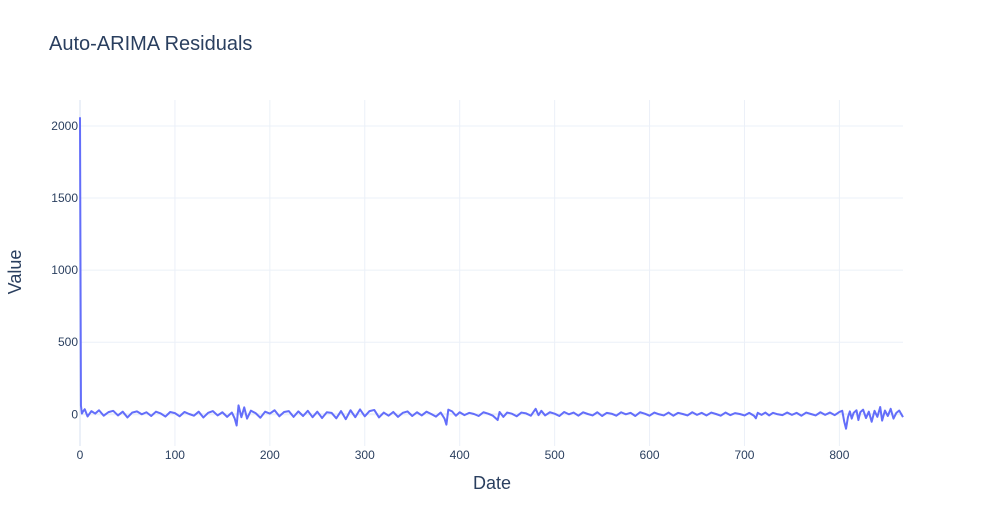 The width and height of the screenshot is (983, 525). I want to click on x-tick-label: 800, so click(839, 455).